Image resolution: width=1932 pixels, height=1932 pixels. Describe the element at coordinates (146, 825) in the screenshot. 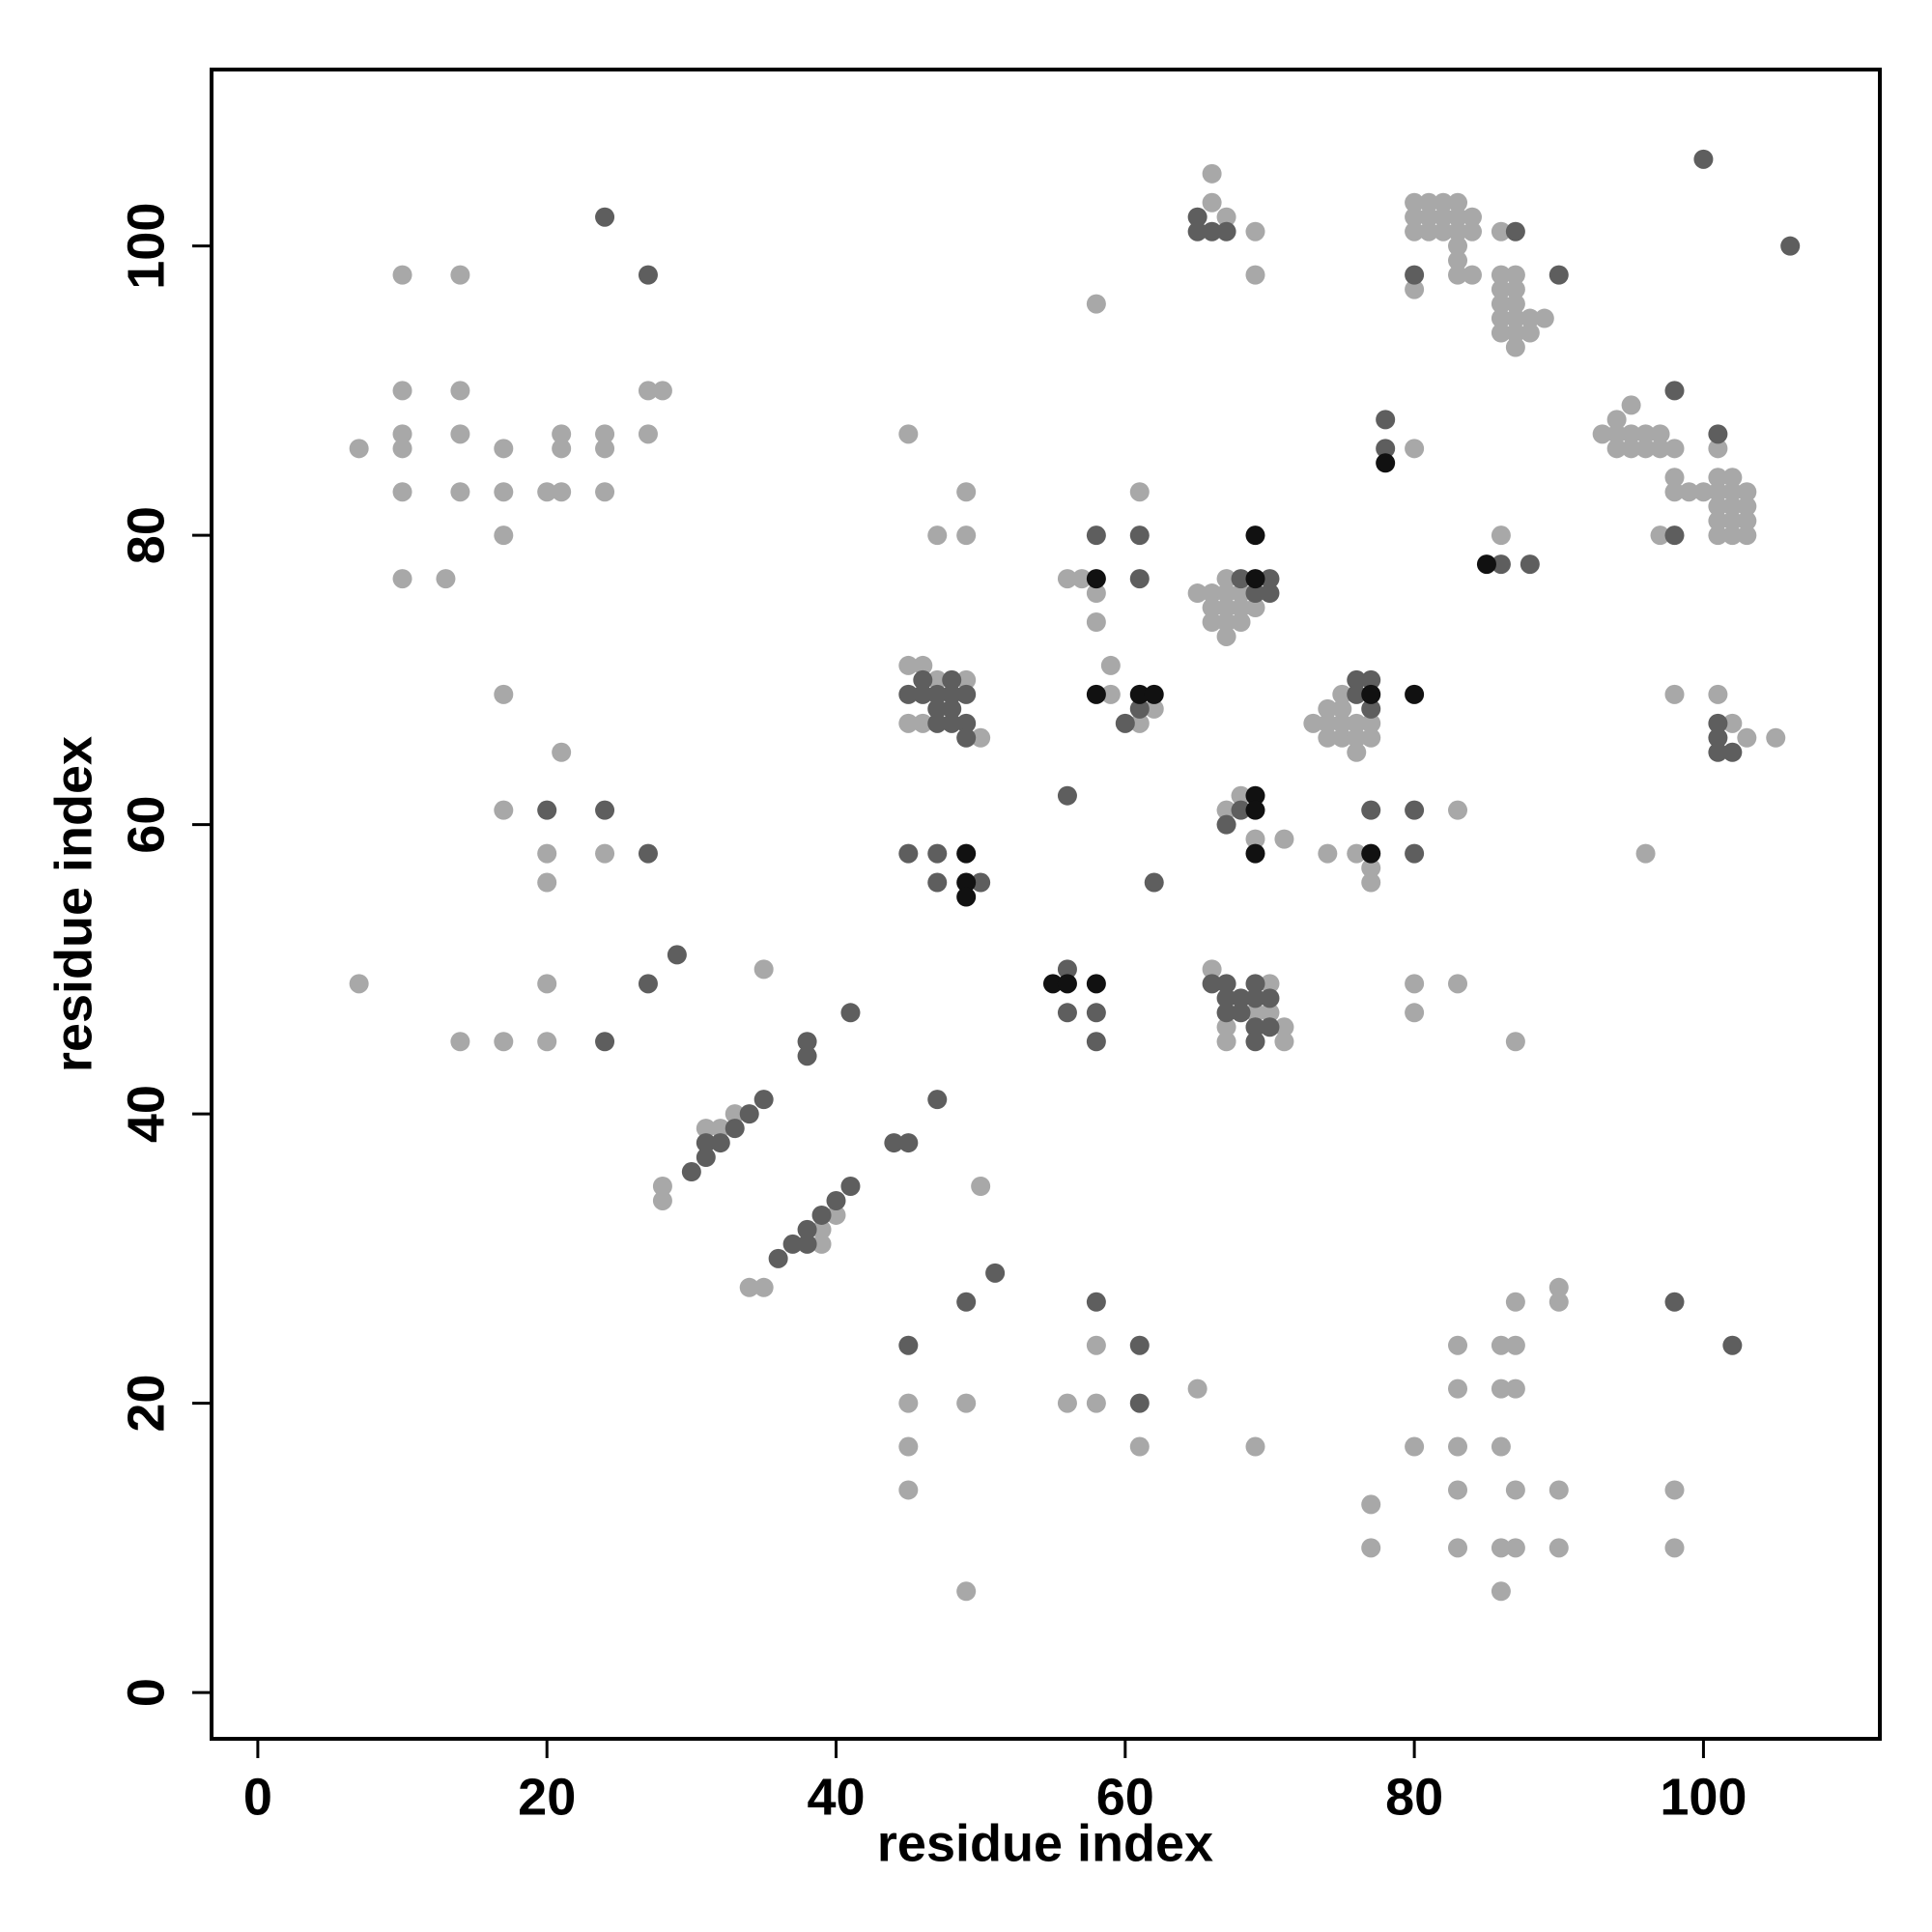

I see `y-tick-label: 60` at that location.